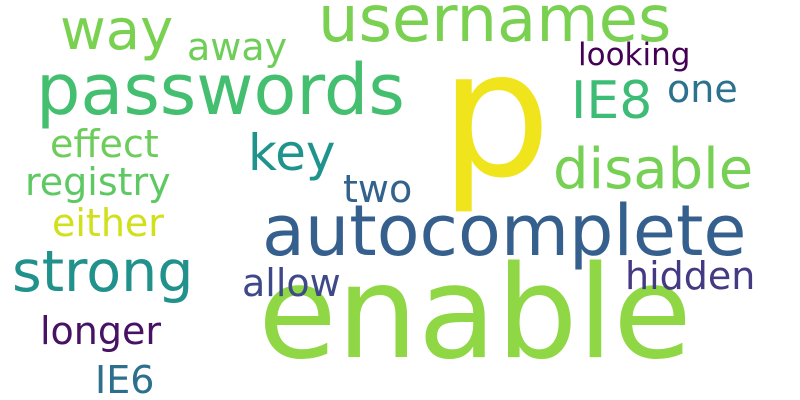 The width and height of the screenshot is (800, 400). I want to click on word-hidden: hidden, so click(690, 276).